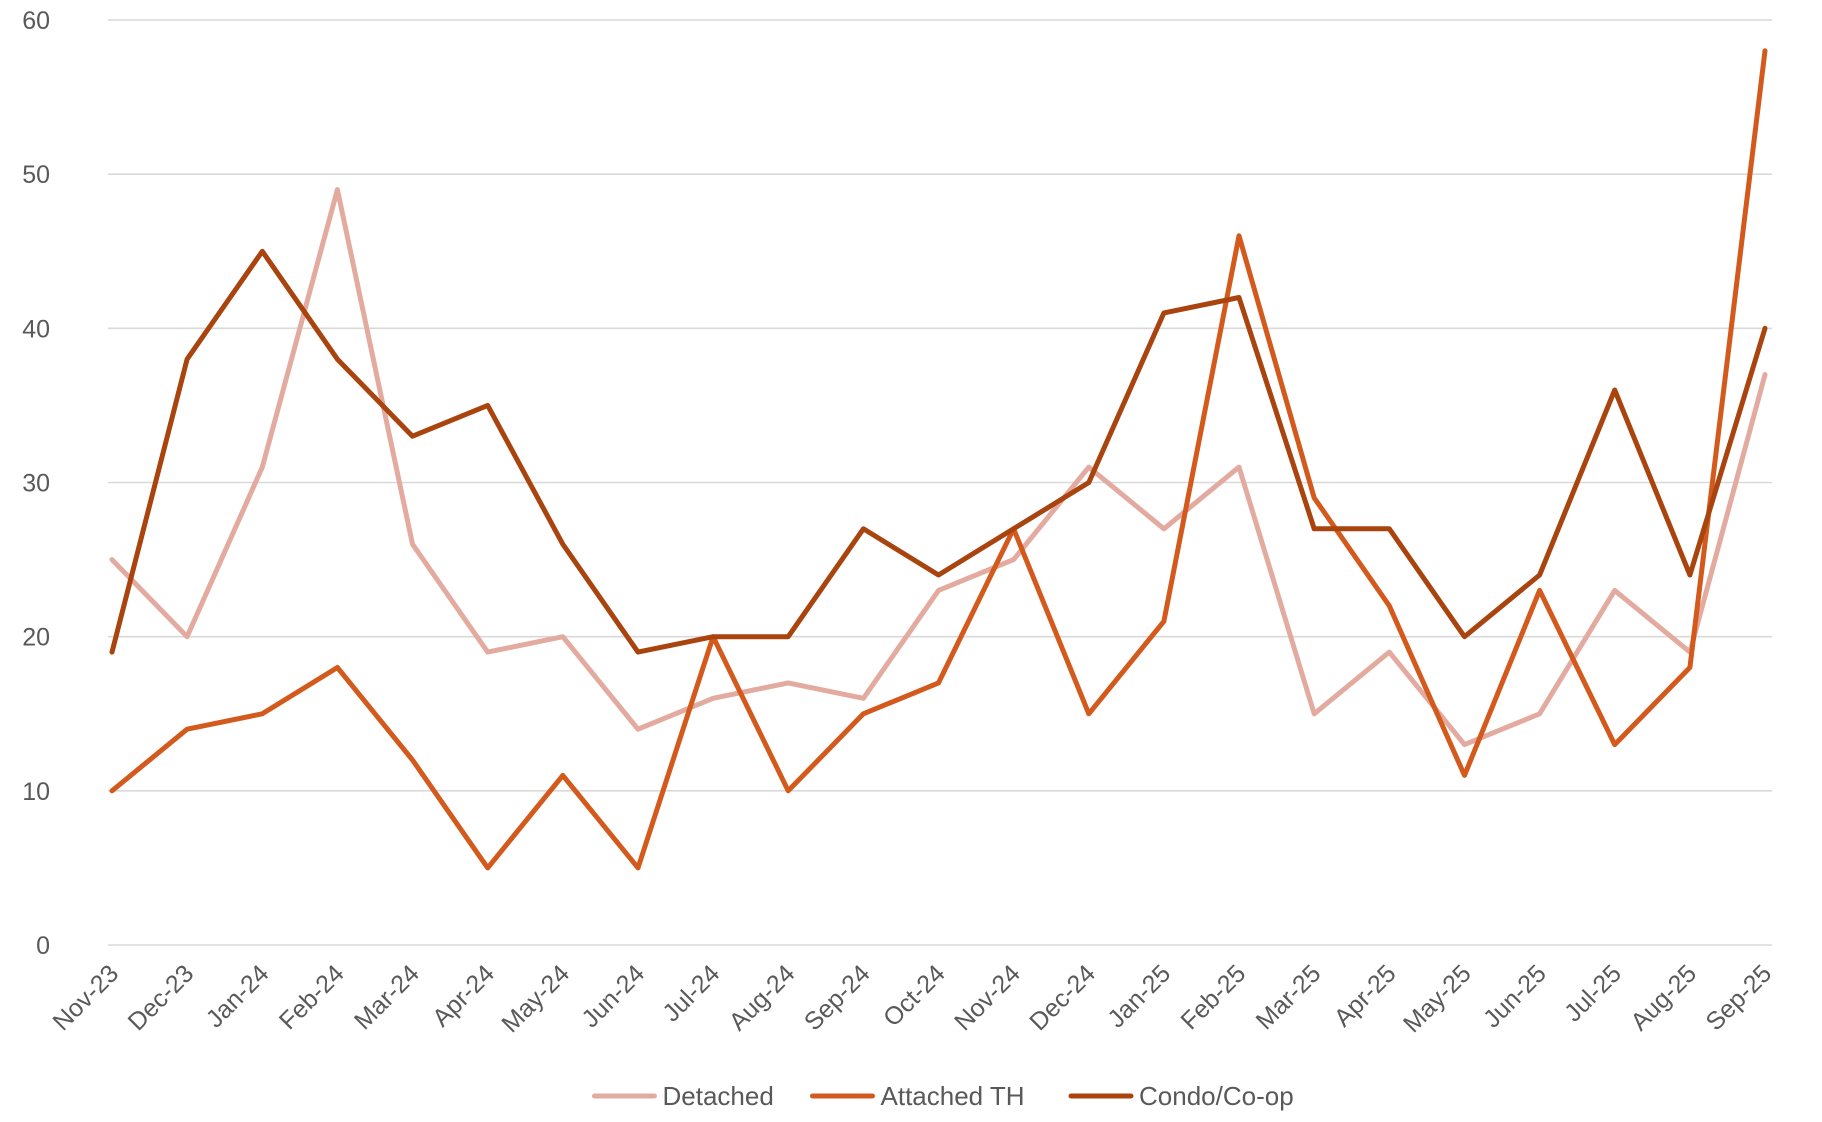  What do you see at coordinates (387, 997) in the screenshot?
I see `x-tick-label: Mar-24` at bounding box center [387, 997].